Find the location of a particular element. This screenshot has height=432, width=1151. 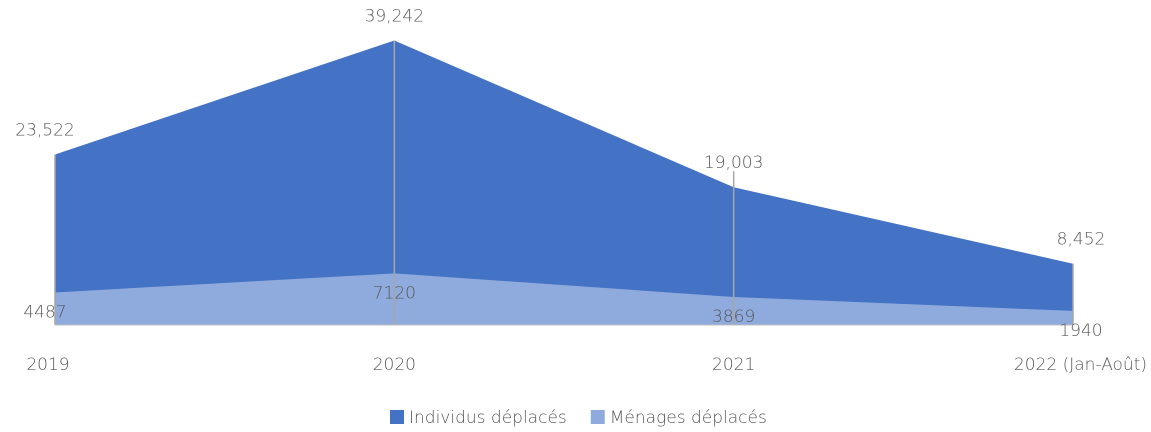

data-label: 39,242 is located at coordinates (394, 16).